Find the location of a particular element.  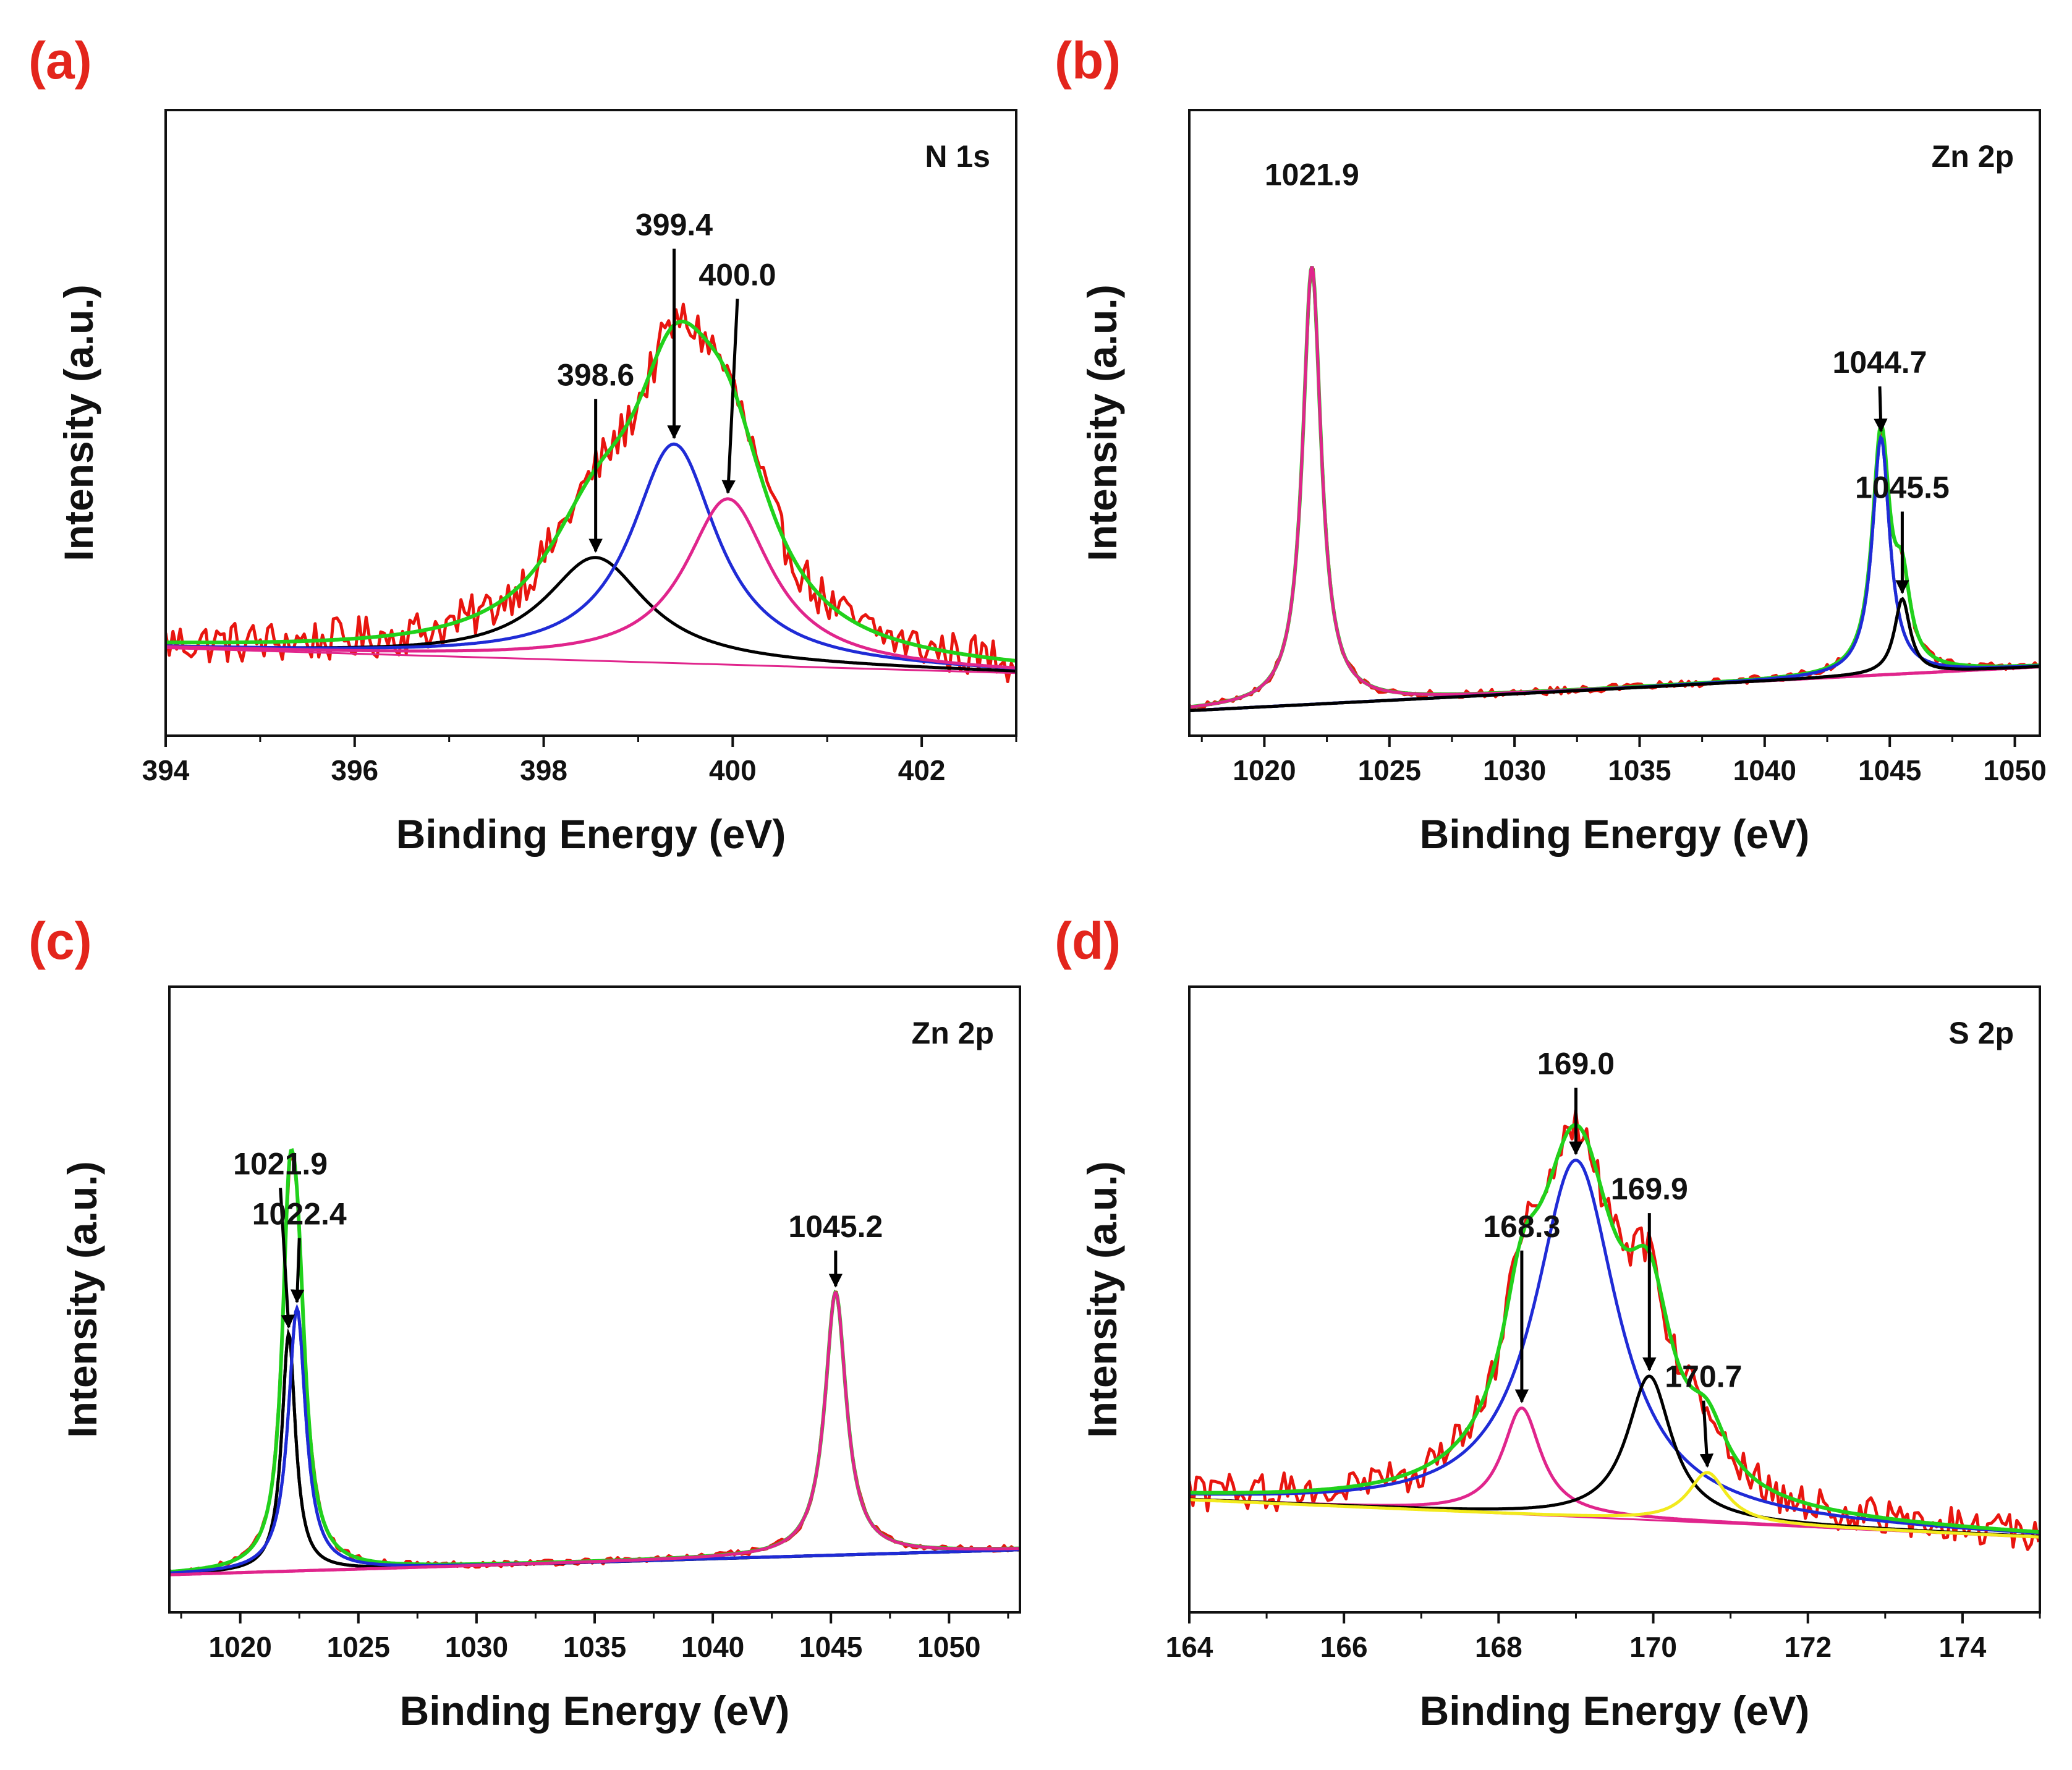

raw-spectrum-line is located at coordinates (1614, 1329).